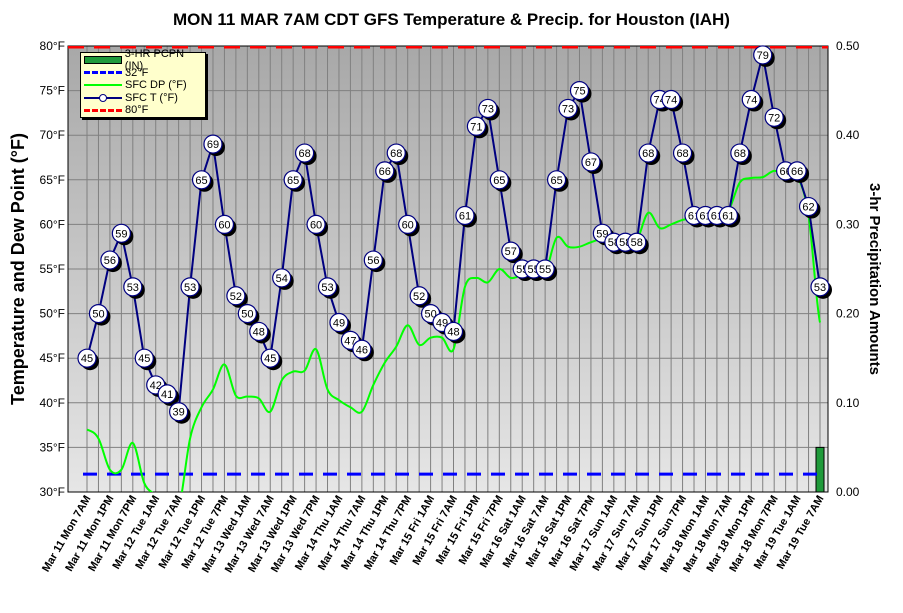 The width and height of the screenshot is (903, 613). Describe the element at coordinates (848, 224) in the screenshot. I see `y2-tick-label: 0.30` at that location.